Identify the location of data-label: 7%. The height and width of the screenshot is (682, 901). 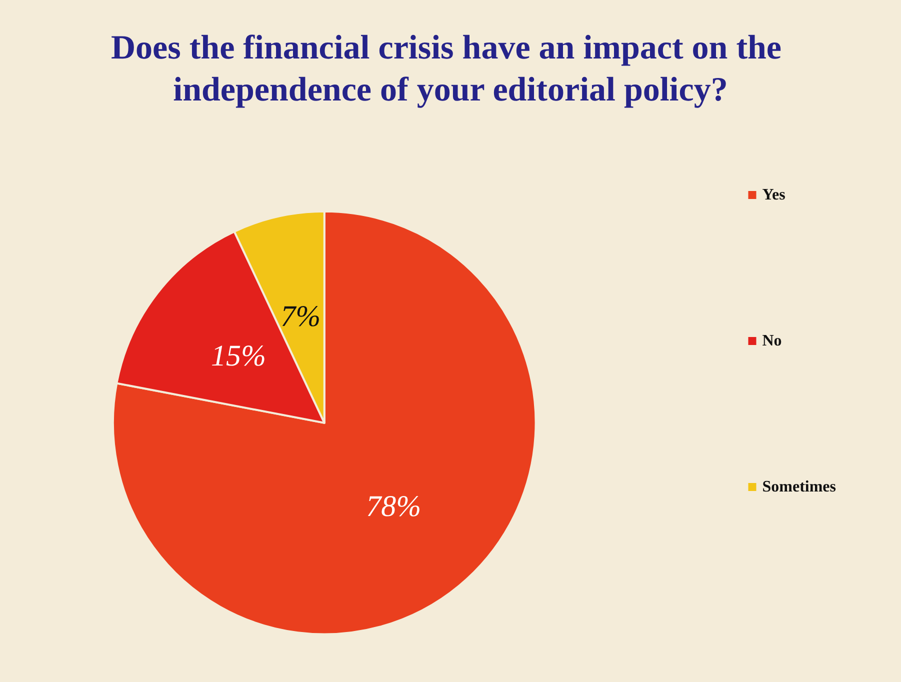
(300, 317).